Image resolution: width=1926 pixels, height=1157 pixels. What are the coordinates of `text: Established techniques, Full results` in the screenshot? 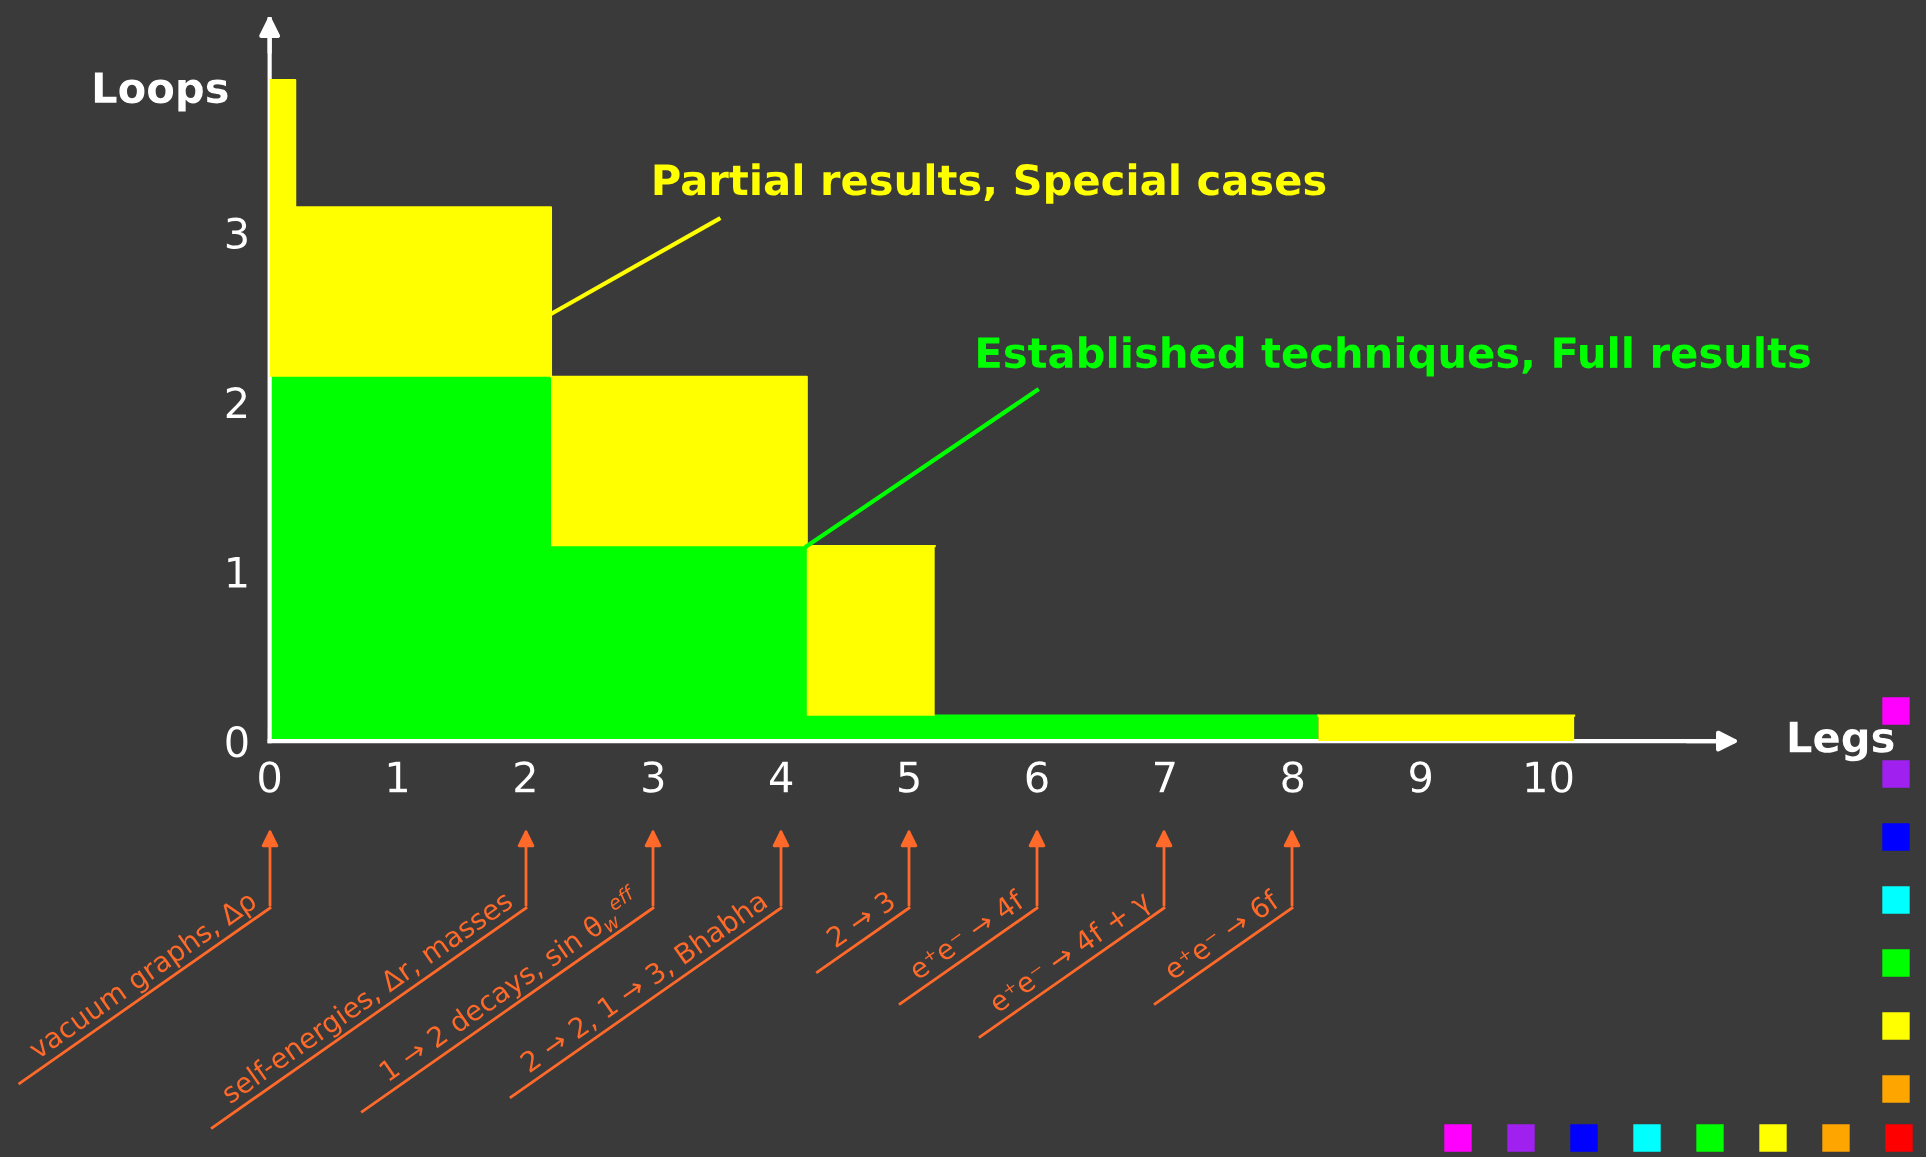 It's located at (1394, 356).